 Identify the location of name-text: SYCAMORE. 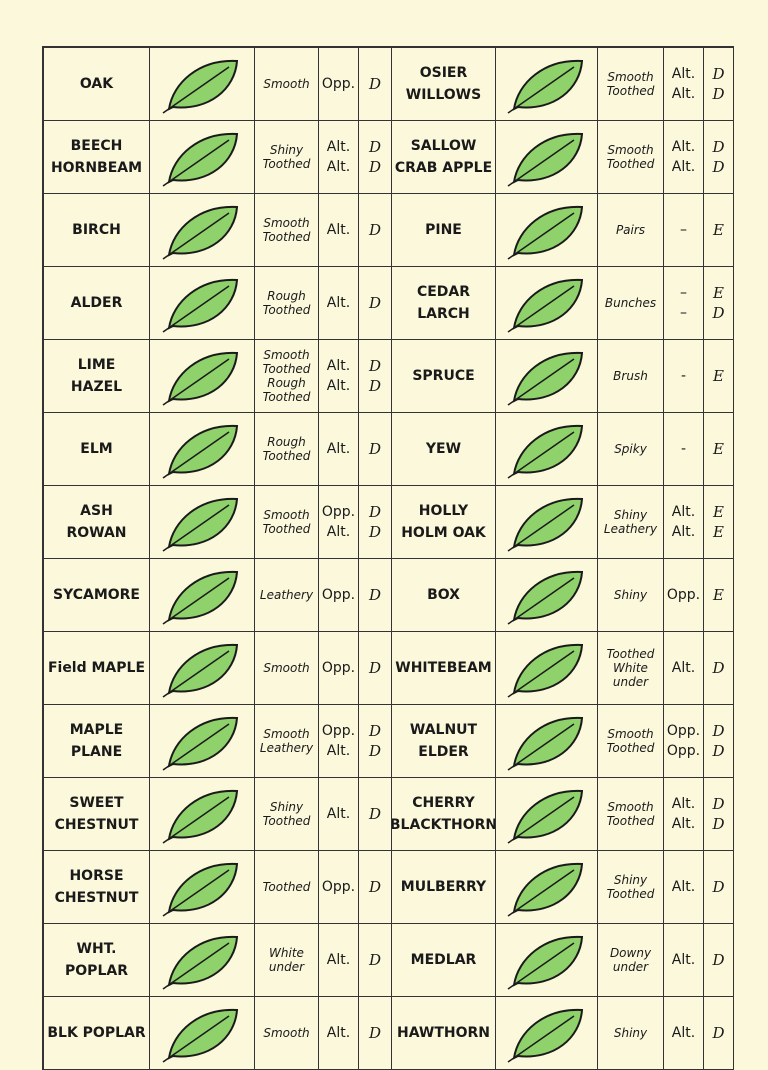
(96, 595).